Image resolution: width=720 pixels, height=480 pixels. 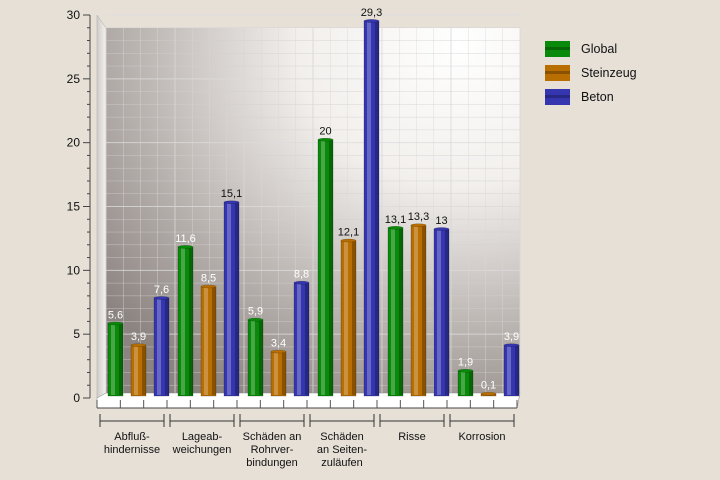 I want to click on category-label: hindernisse, so click(x=132, y=450).